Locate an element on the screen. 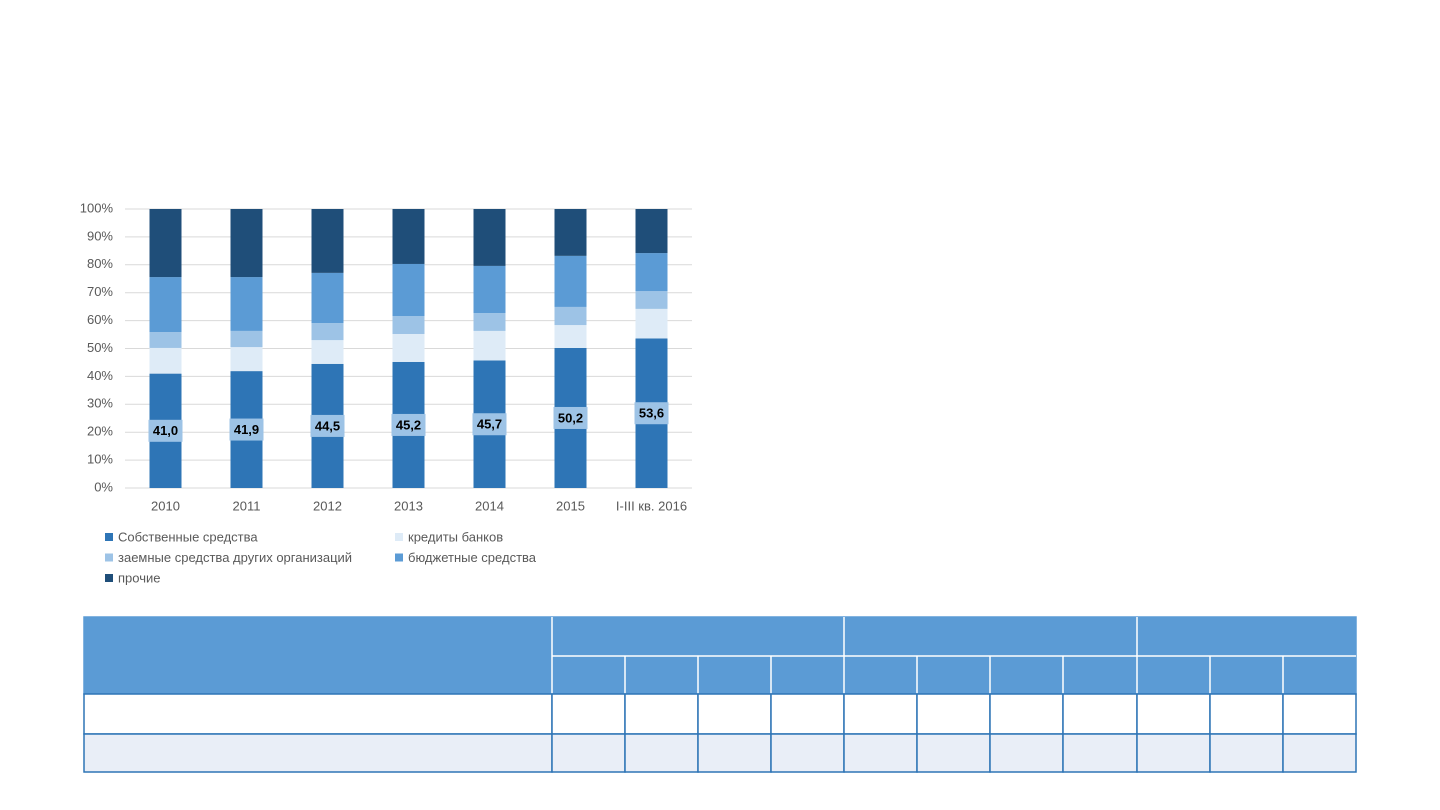 The width and height of the screenshot is (1440, 810). legend-label: бюджетные средства is located at coordinates (472, 557).